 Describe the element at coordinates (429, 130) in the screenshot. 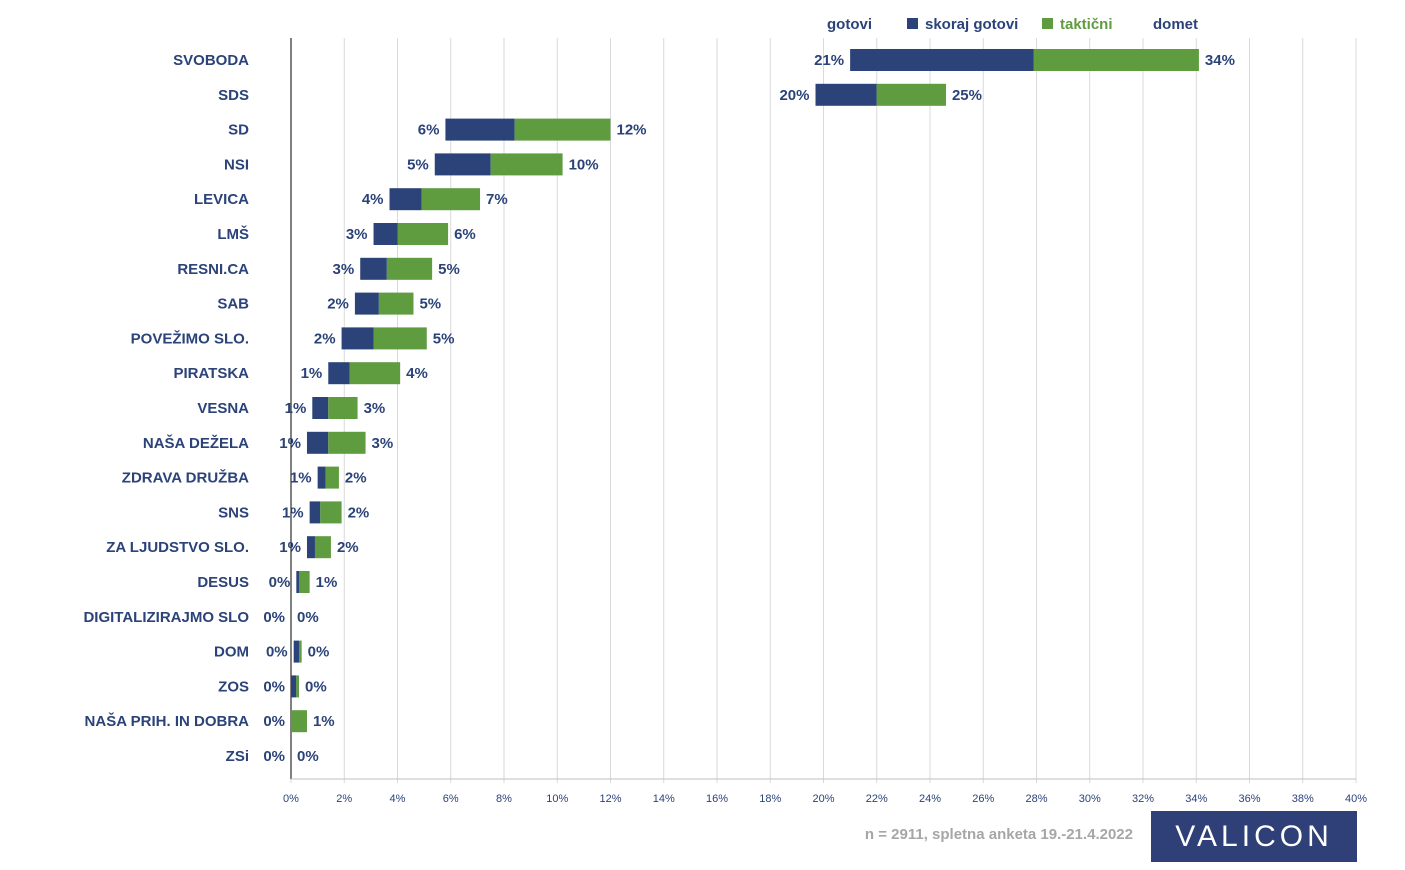

I see `gotovi-label: 6%` at that location.